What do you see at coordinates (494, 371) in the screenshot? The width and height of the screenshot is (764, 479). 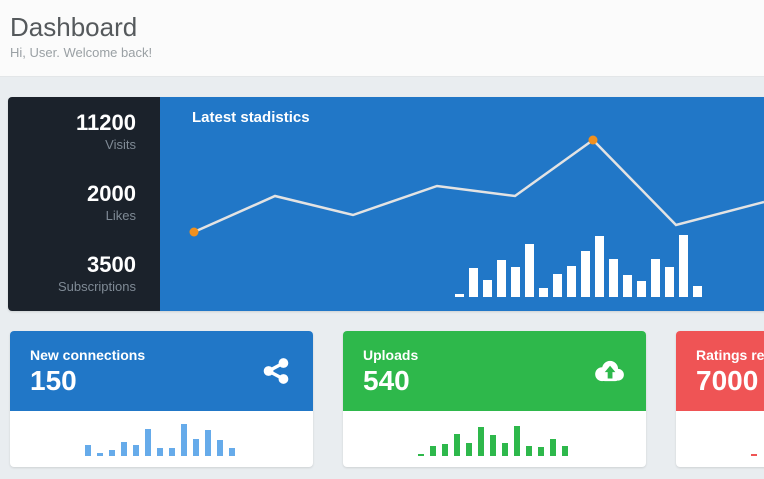 I see `card-header: Uploads 540` at bounding box center [494, 371].